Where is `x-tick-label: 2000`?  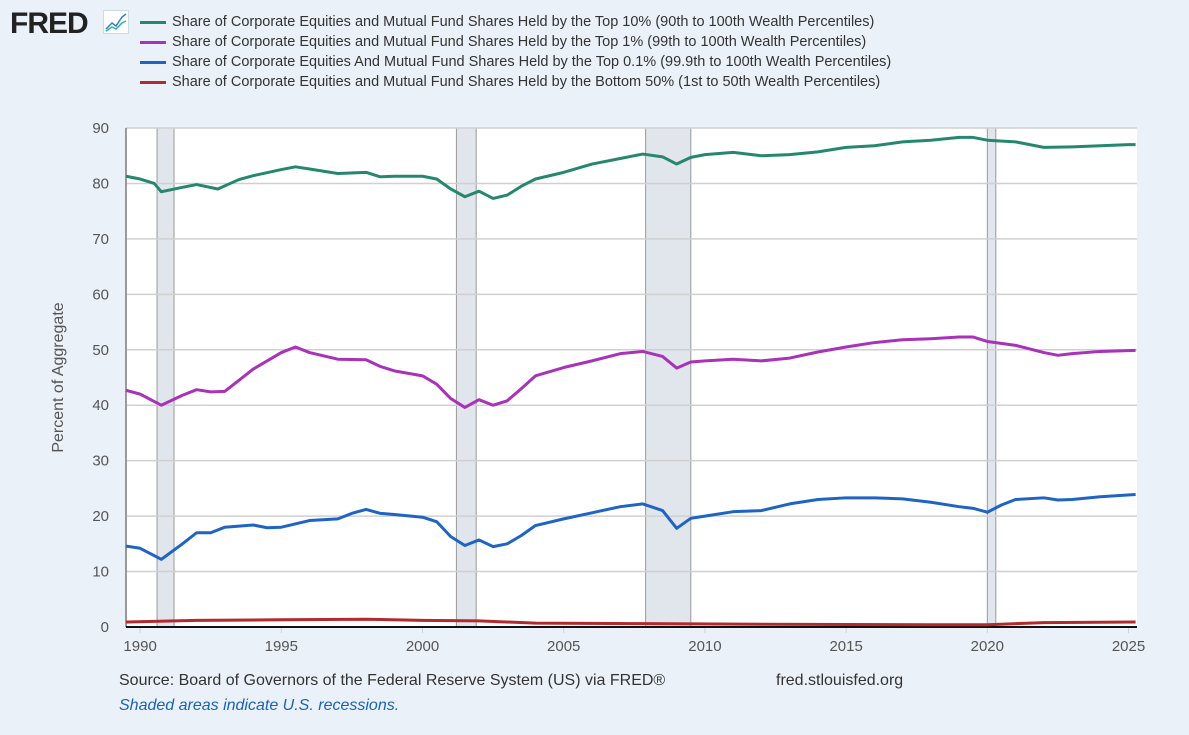 x-tick-label: 2000 is located at coordinates (422, 646).